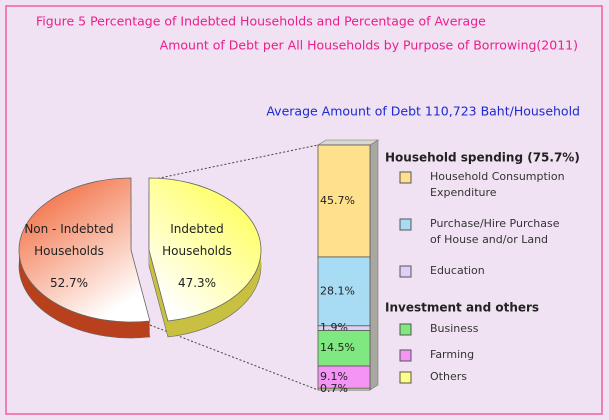 The height and width of the screenshot is (420, 609). What do you see at coordinates (497, 184) in the screenshot?
I see `legend-label: Household Consumption Expenditure` at bounding box center [497, 184].